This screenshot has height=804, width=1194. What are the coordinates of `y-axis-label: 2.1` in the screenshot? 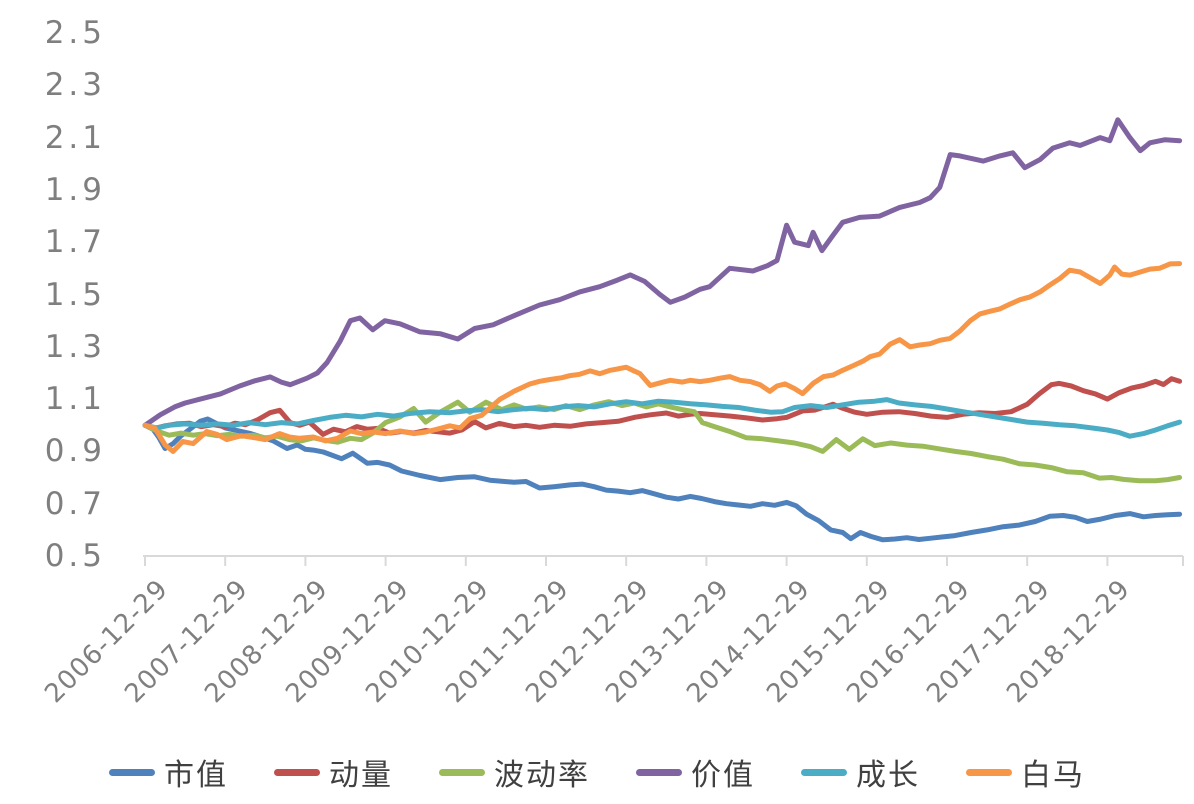 It's located at (75, 137).